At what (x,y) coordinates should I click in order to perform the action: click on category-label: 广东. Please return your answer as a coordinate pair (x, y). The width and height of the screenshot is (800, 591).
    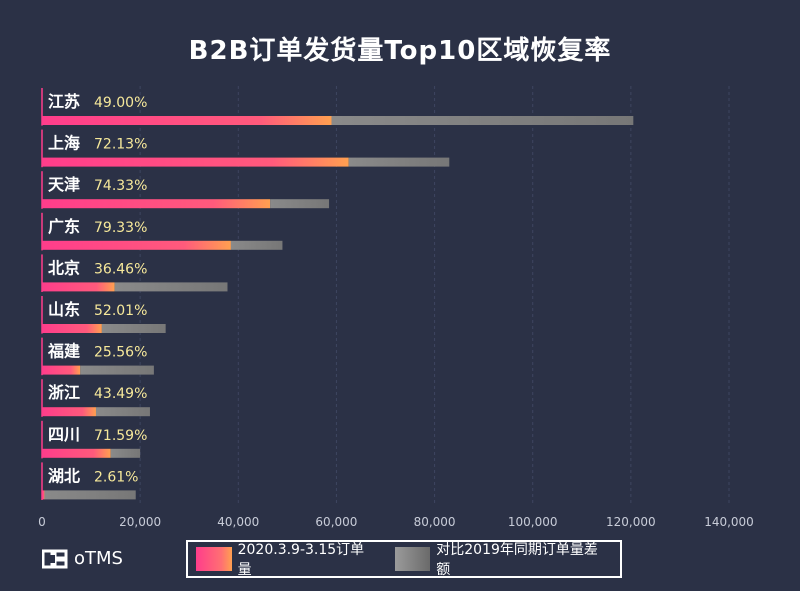
    Looking at the image, I should click on (64, 226).